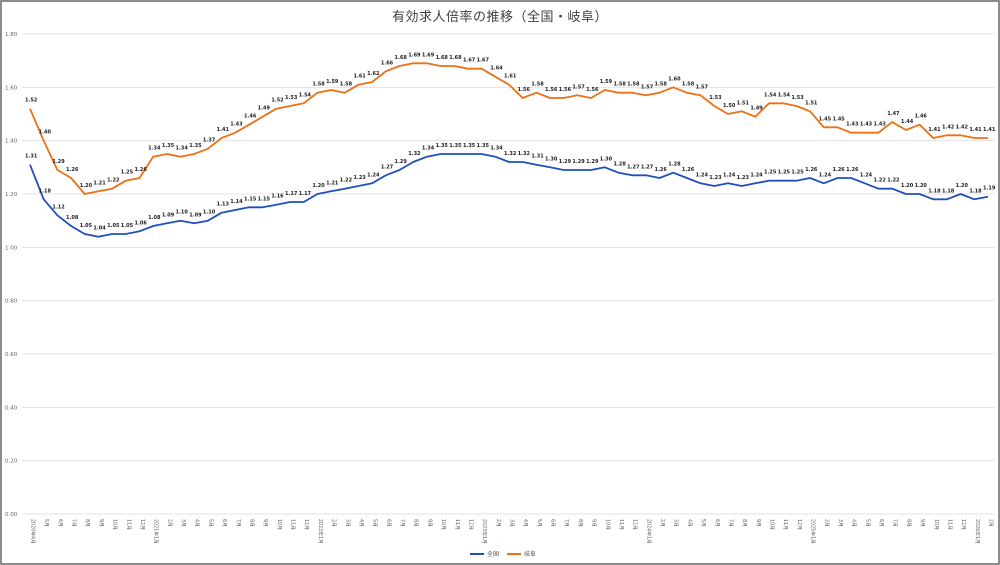  Describe the element at coordinates (236, 202) in the screenshot. I see `data-label: 1.14` at that location.